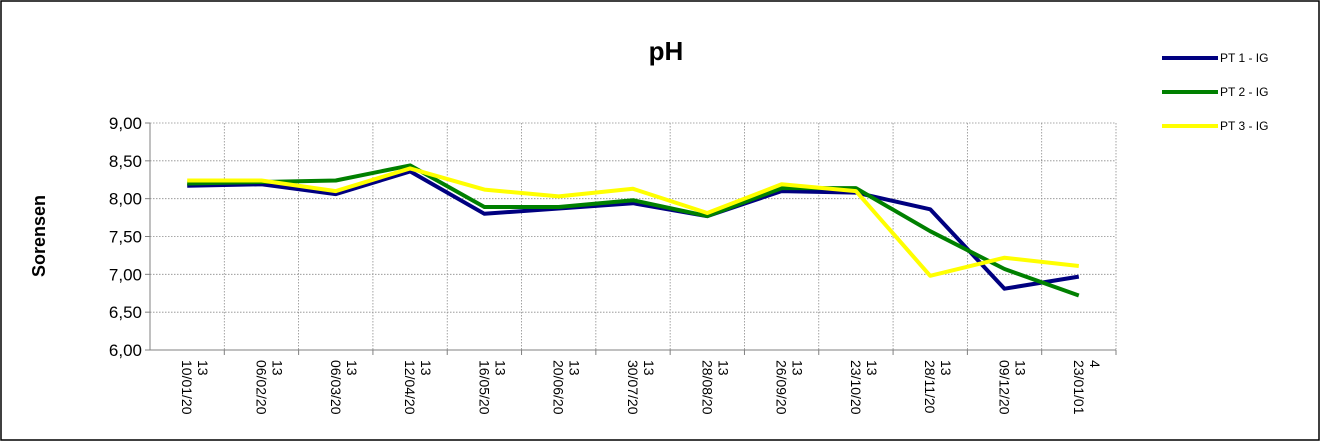 Image resolution: width=1321 pixels, height=441 pixels. Describe the element at coordinates (1244, 126) in the screenshot. I see `legend-label: PT 3 - IG` at that location.